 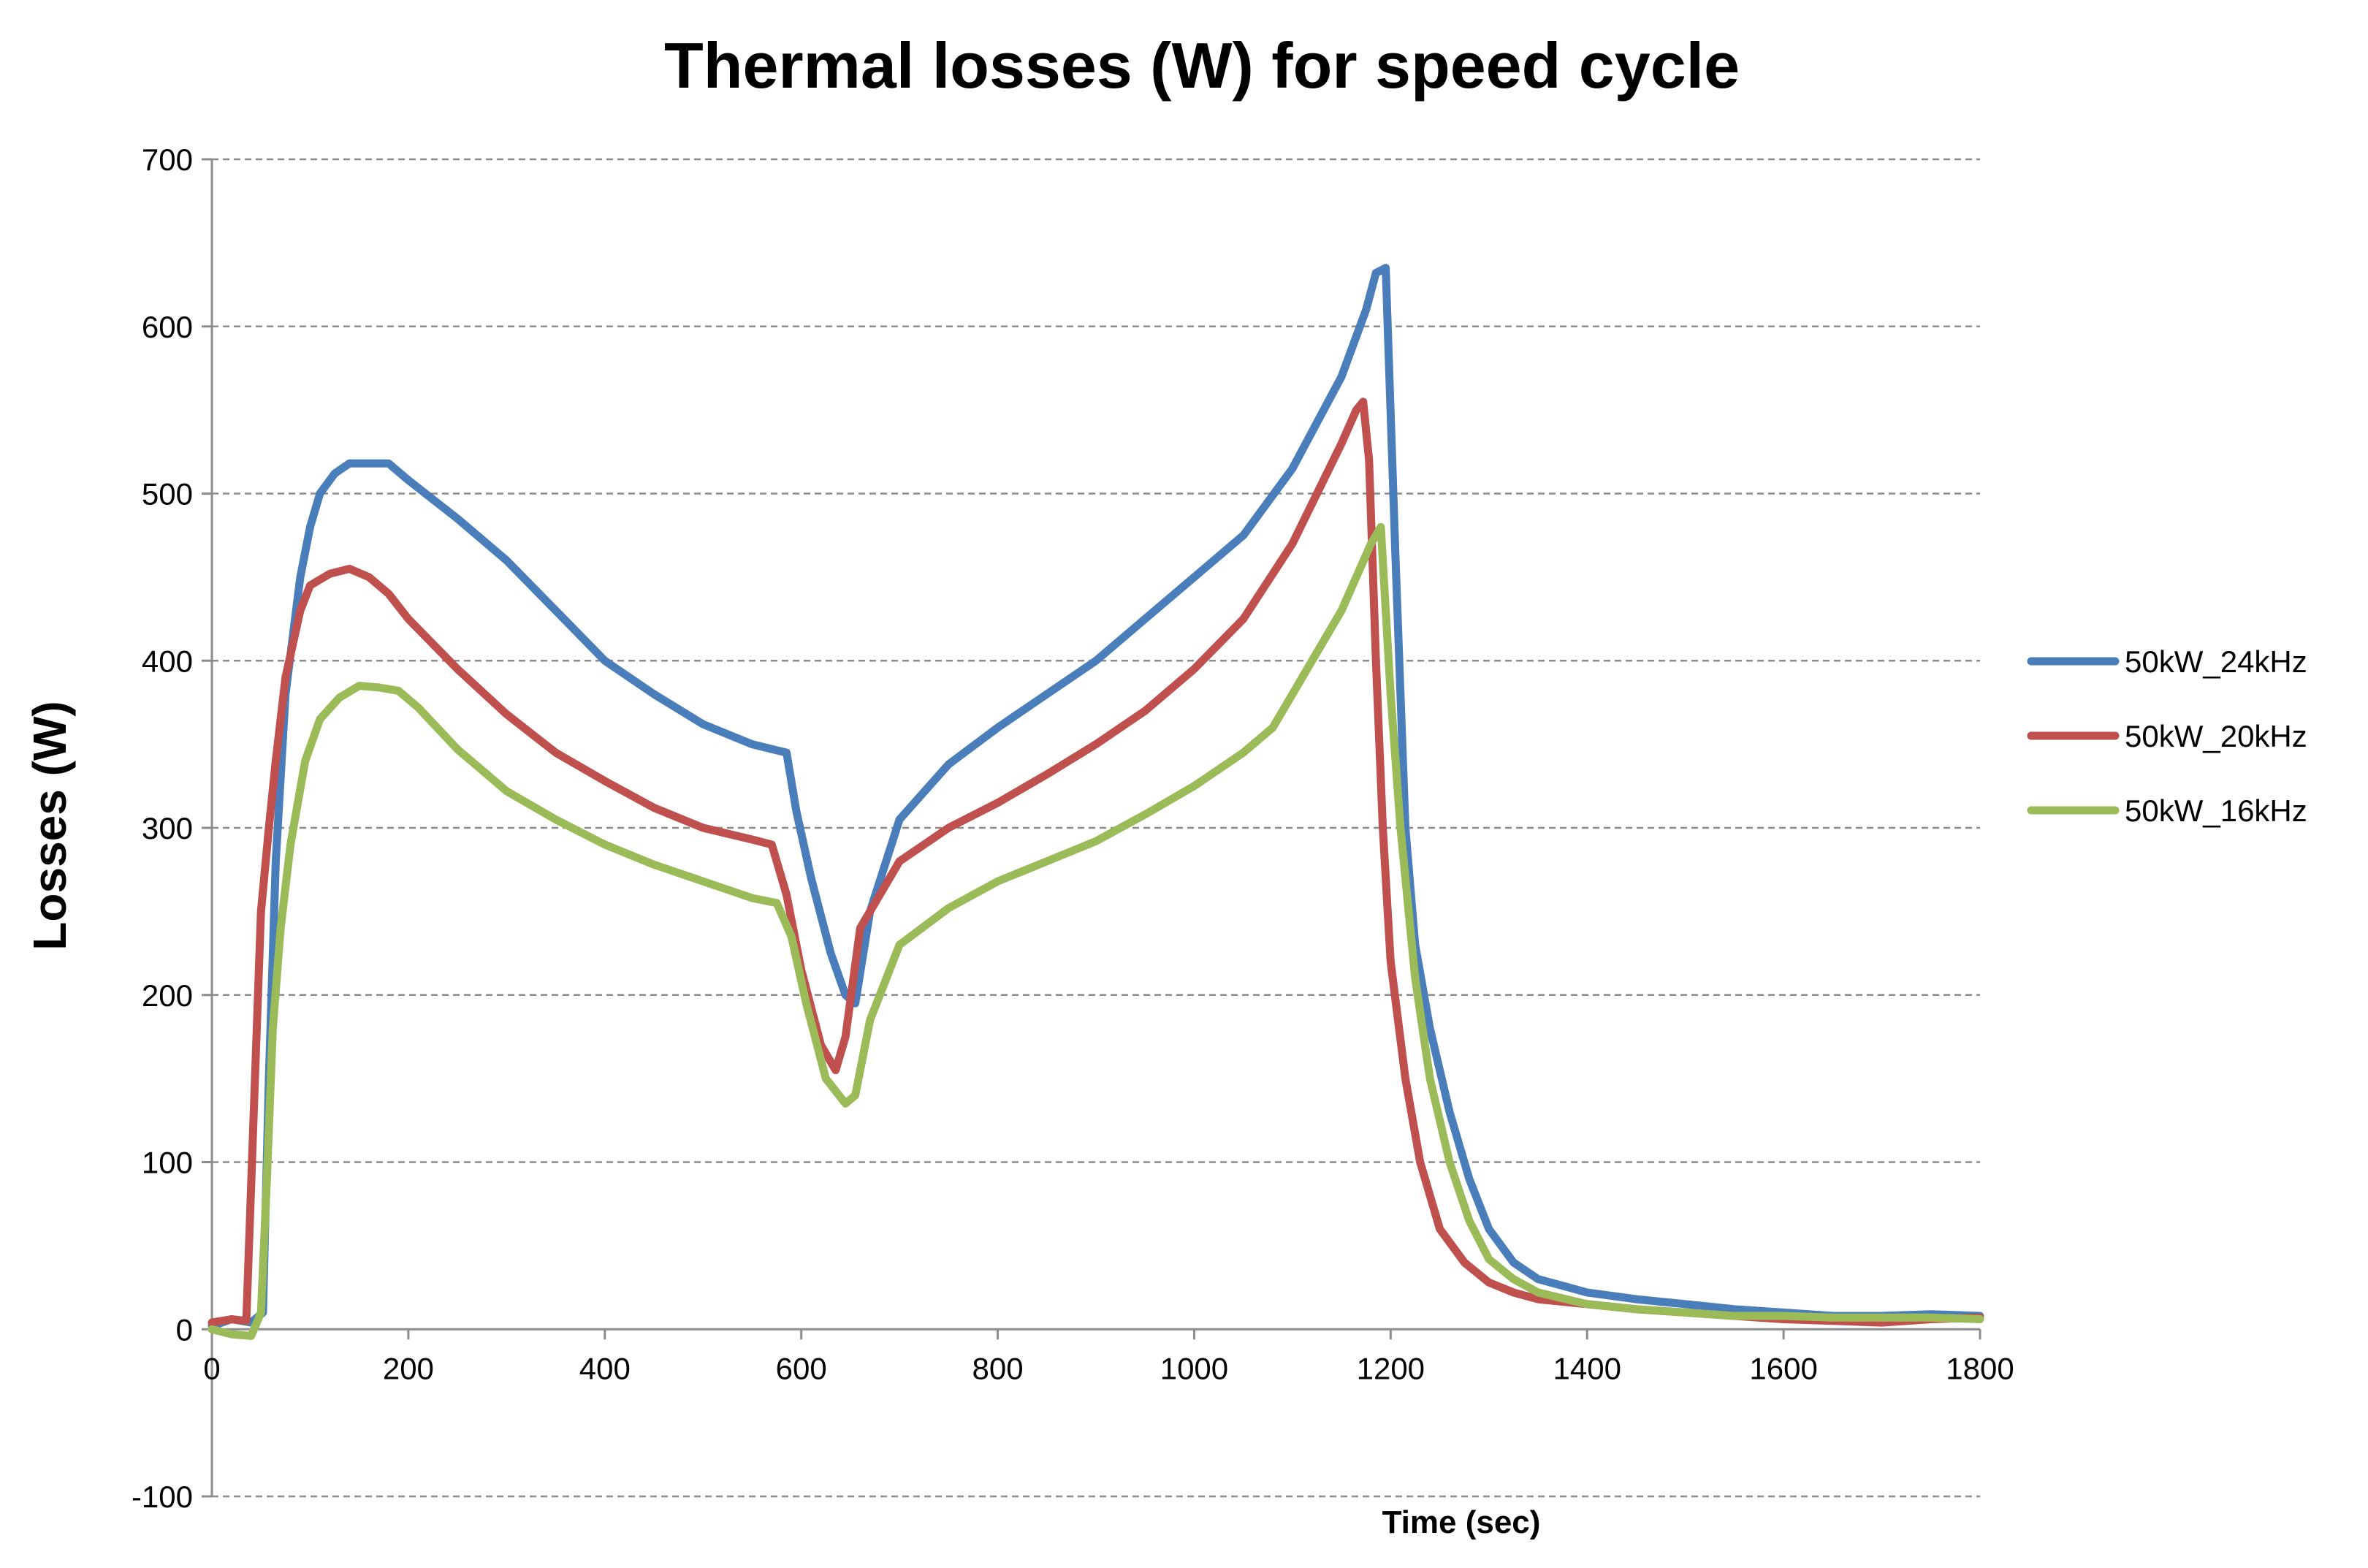 I want to click on y-tick-label-4: 300, so click(x=168, y=828).